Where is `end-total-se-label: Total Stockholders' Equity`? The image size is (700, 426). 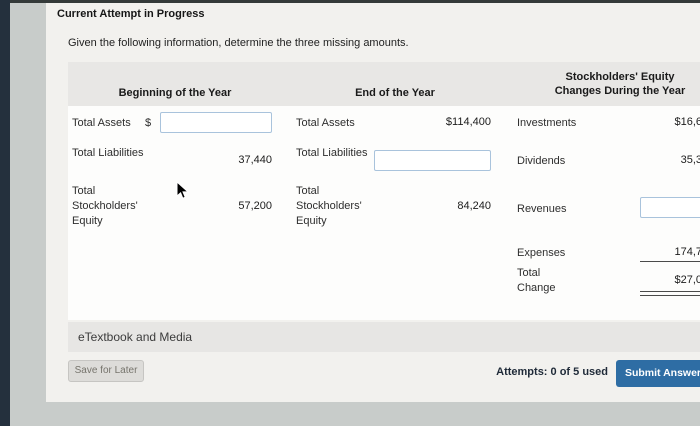
end-total-se-label: Total Stockholders' Equity is located at coordinates (329, 206).